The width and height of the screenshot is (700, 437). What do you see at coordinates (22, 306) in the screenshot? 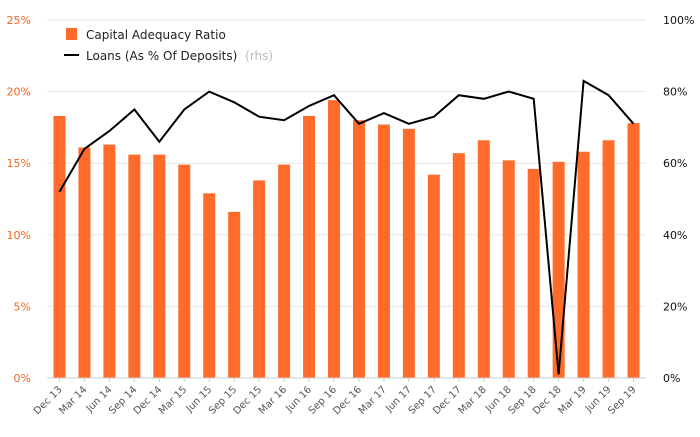
I see `left-axis-tick-label: 5%` at bounding box center [22, 306].